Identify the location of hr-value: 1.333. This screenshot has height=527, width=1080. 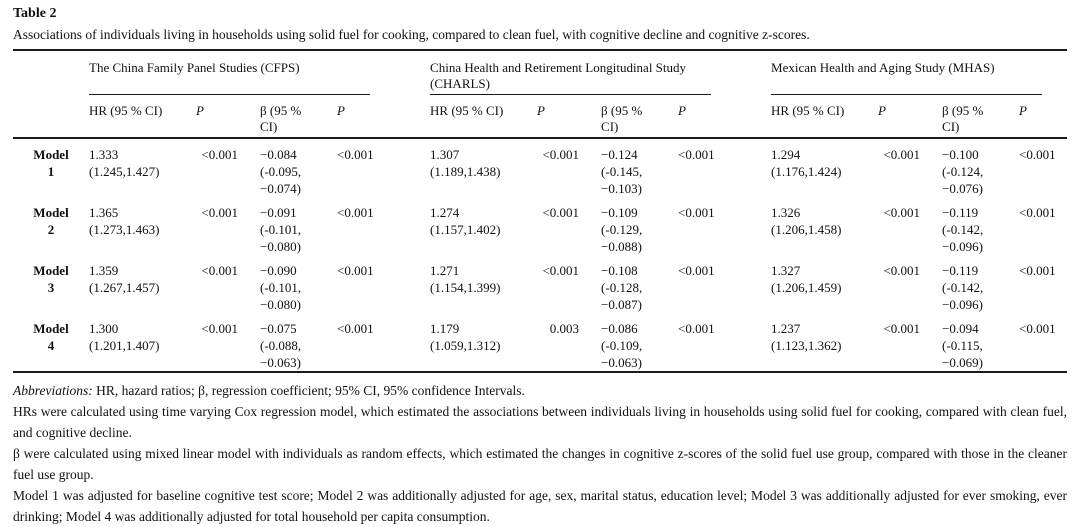
(104, 154).